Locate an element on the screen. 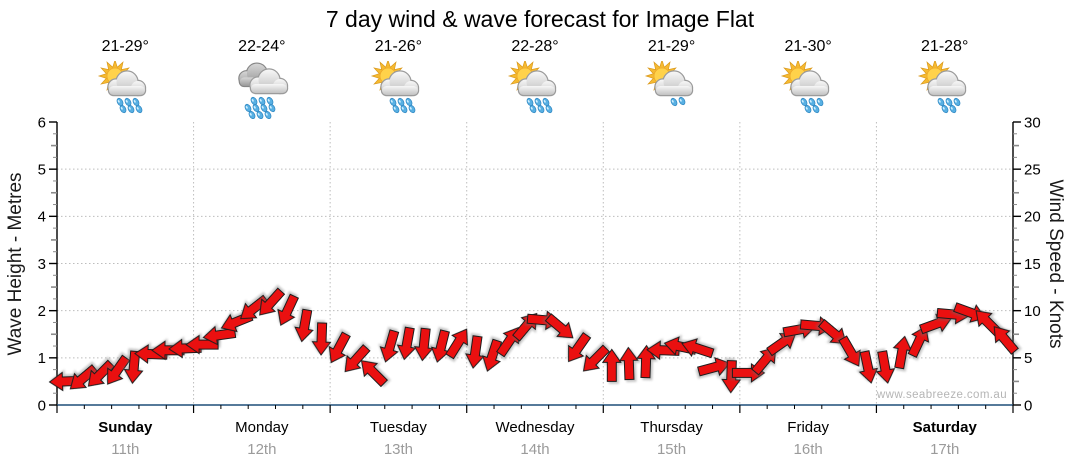 This screenshot has width=1080, height=475. right-axis-tick-label: 30 is located at coordinates (1032, 122).